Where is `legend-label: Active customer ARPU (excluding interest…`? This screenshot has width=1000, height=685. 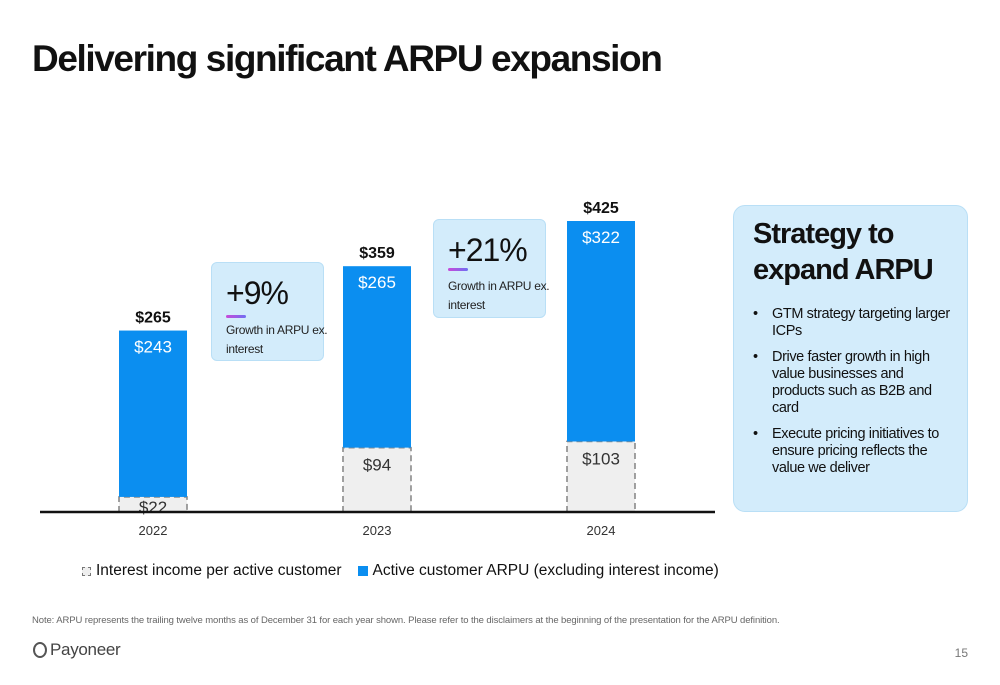
legend-label: Active customer ARPU (excluding interest… is located at coordinates (545, 570).